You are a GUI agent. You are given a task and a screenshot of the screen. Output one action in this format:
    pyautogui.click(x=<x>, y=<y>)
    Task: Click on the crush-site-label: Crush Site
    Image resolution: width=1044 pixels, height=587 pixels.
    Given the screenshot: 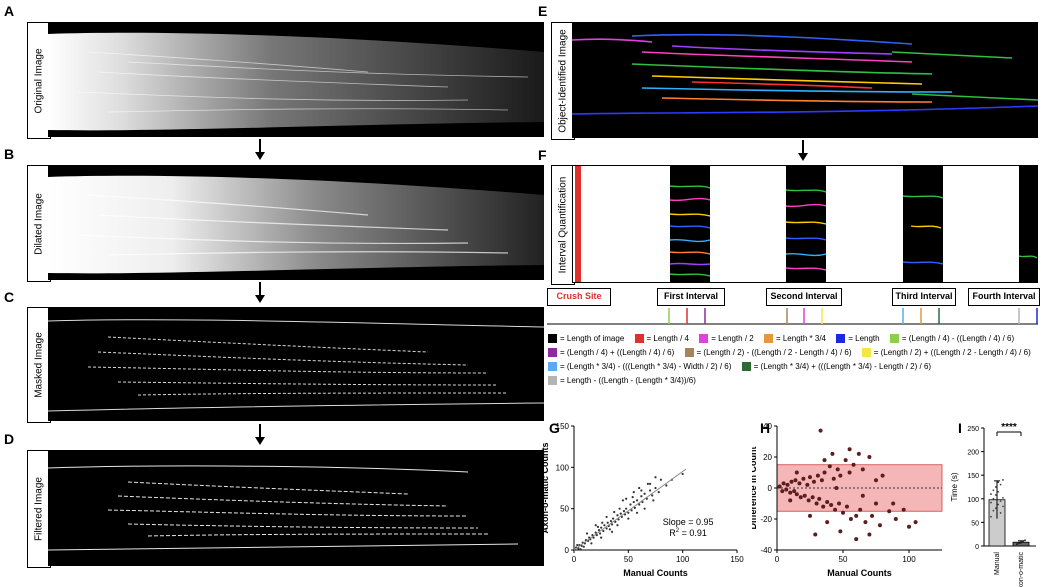 What is the action you would take?
    pyautogui.click(x=579, y=297)
    